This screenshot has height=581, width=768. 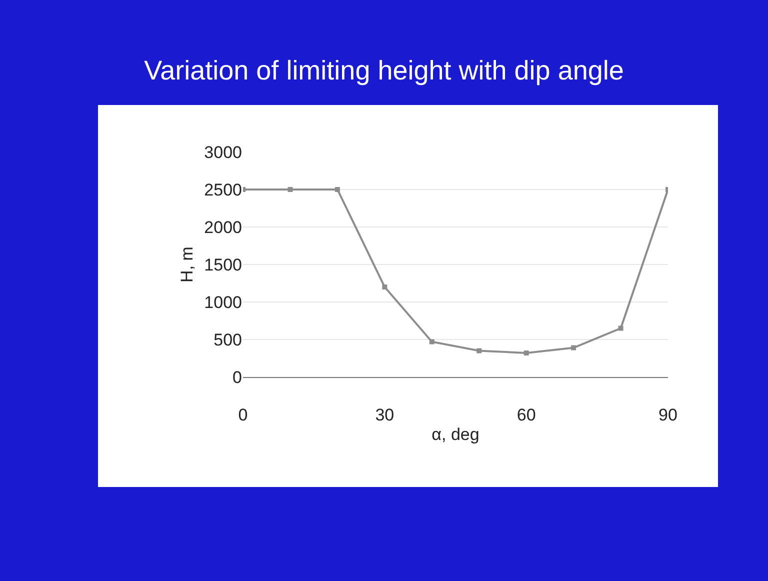 I want to click on x-tick-label: 60, so click(x=526, y=414).